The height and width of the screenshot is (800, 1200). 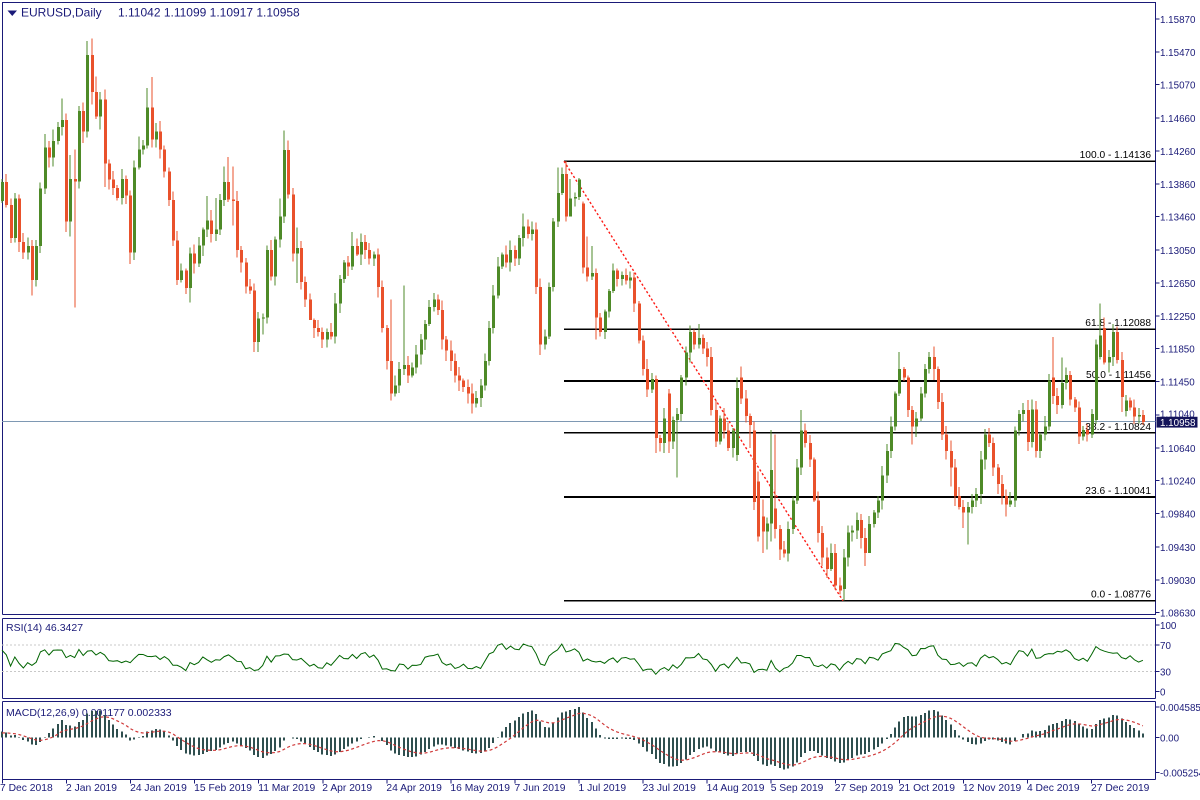 I want to click on svg-text: EURUSD,Daily, so click(x=61, y=13).